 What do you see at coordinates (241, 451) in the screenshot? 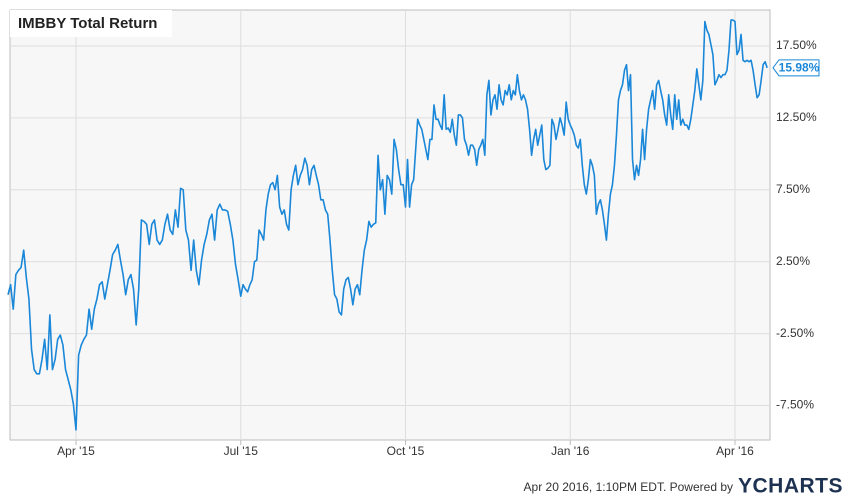
I see `x-tick-label: Jul '15` at bounding box center [241, 451].